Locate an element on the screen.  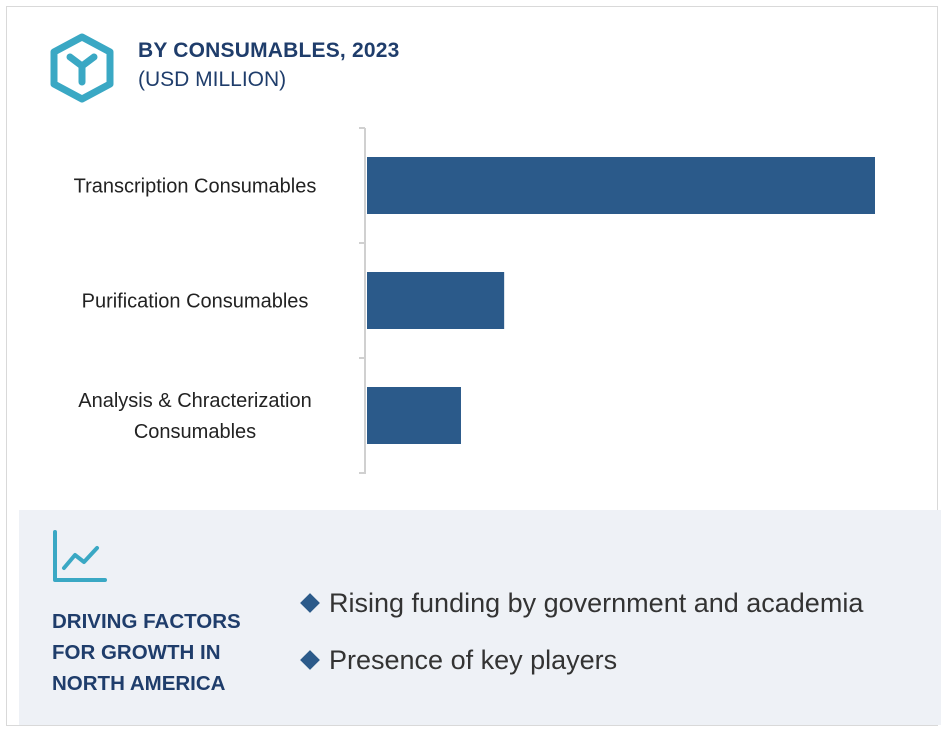
factor-text: Presence of key players is located at coordinates (473, 659).